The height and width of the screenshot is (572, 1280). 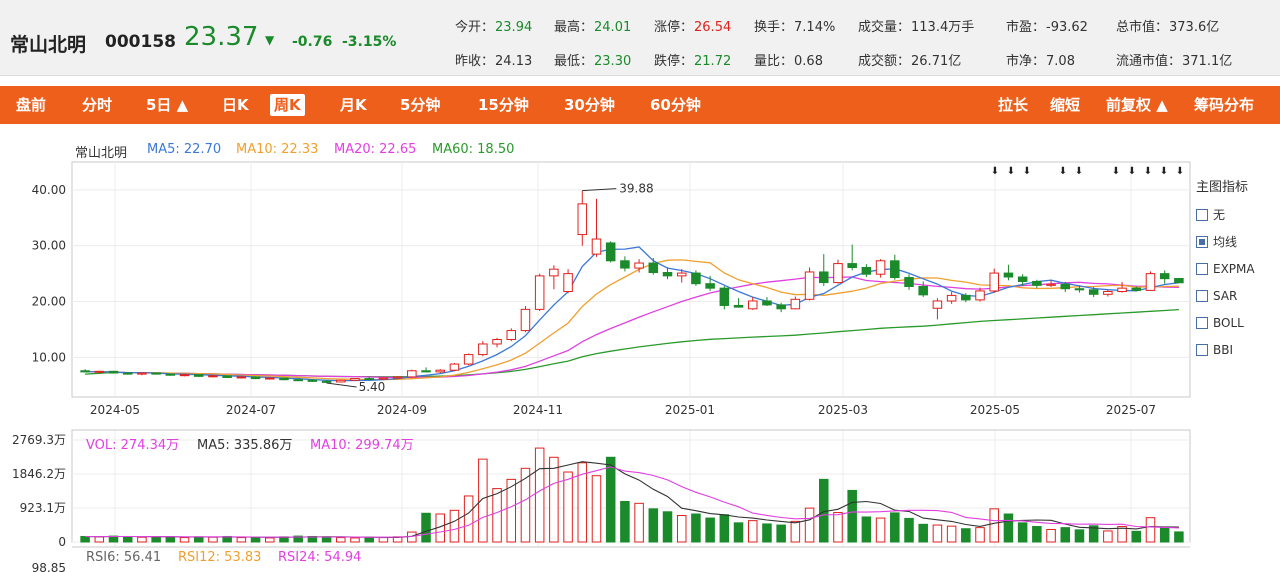 I want to click on period-tab-4: 周K, so click(x=287, y=105).